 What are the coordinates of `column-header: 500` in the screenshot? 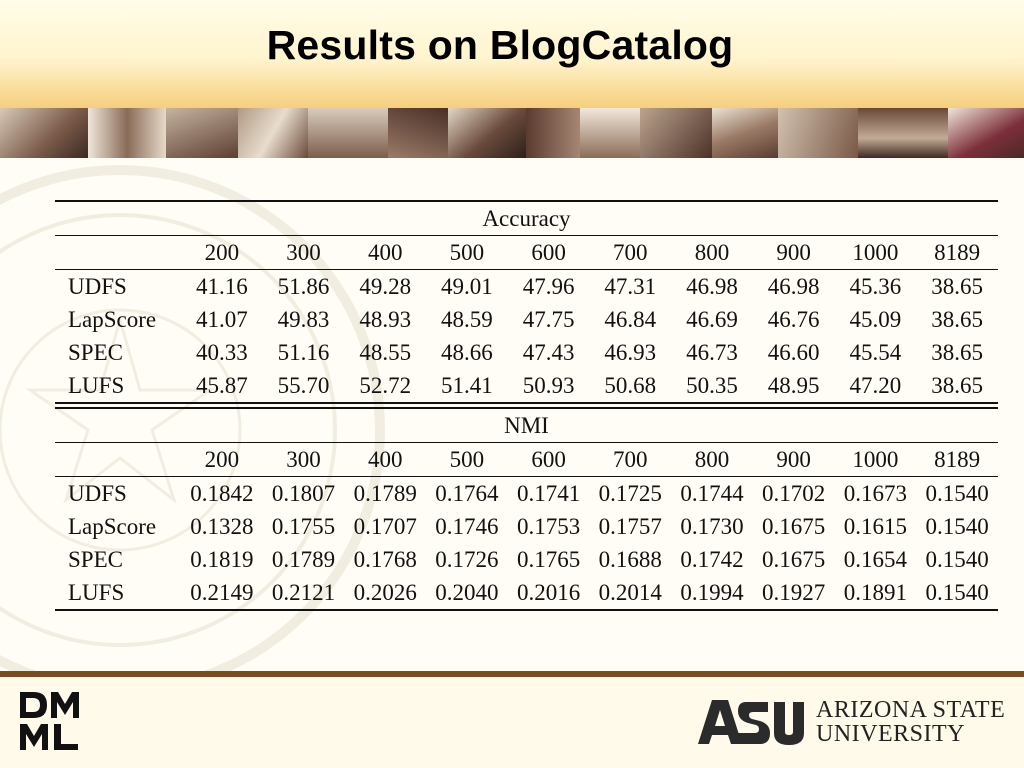 It's located at (467, 252).